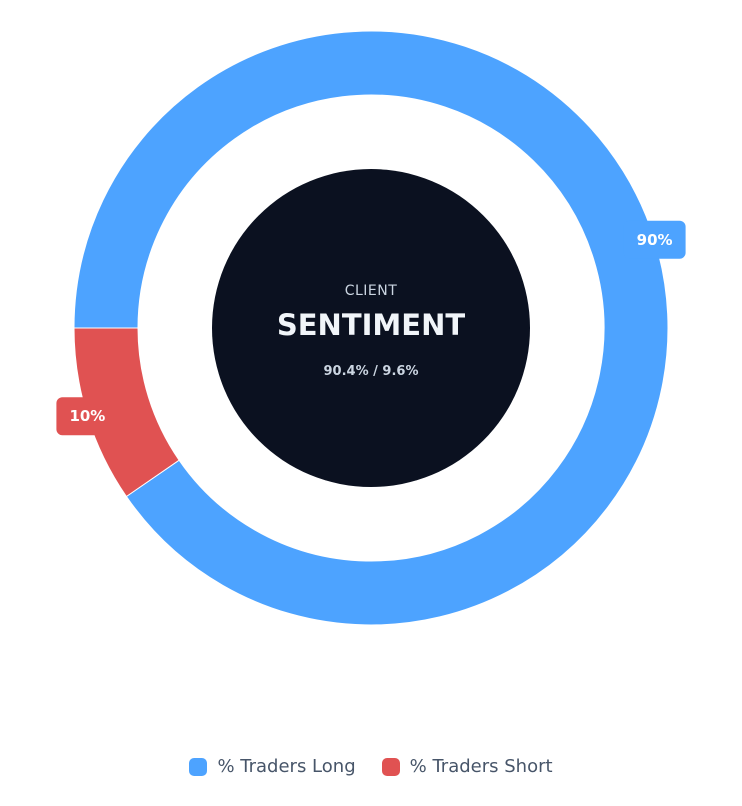 The height and width of the screenshot is (806, 742). What do you see at coordinates (126, 412) in the screenshot?
I see `slice-short` at bounding box center [126, 412].